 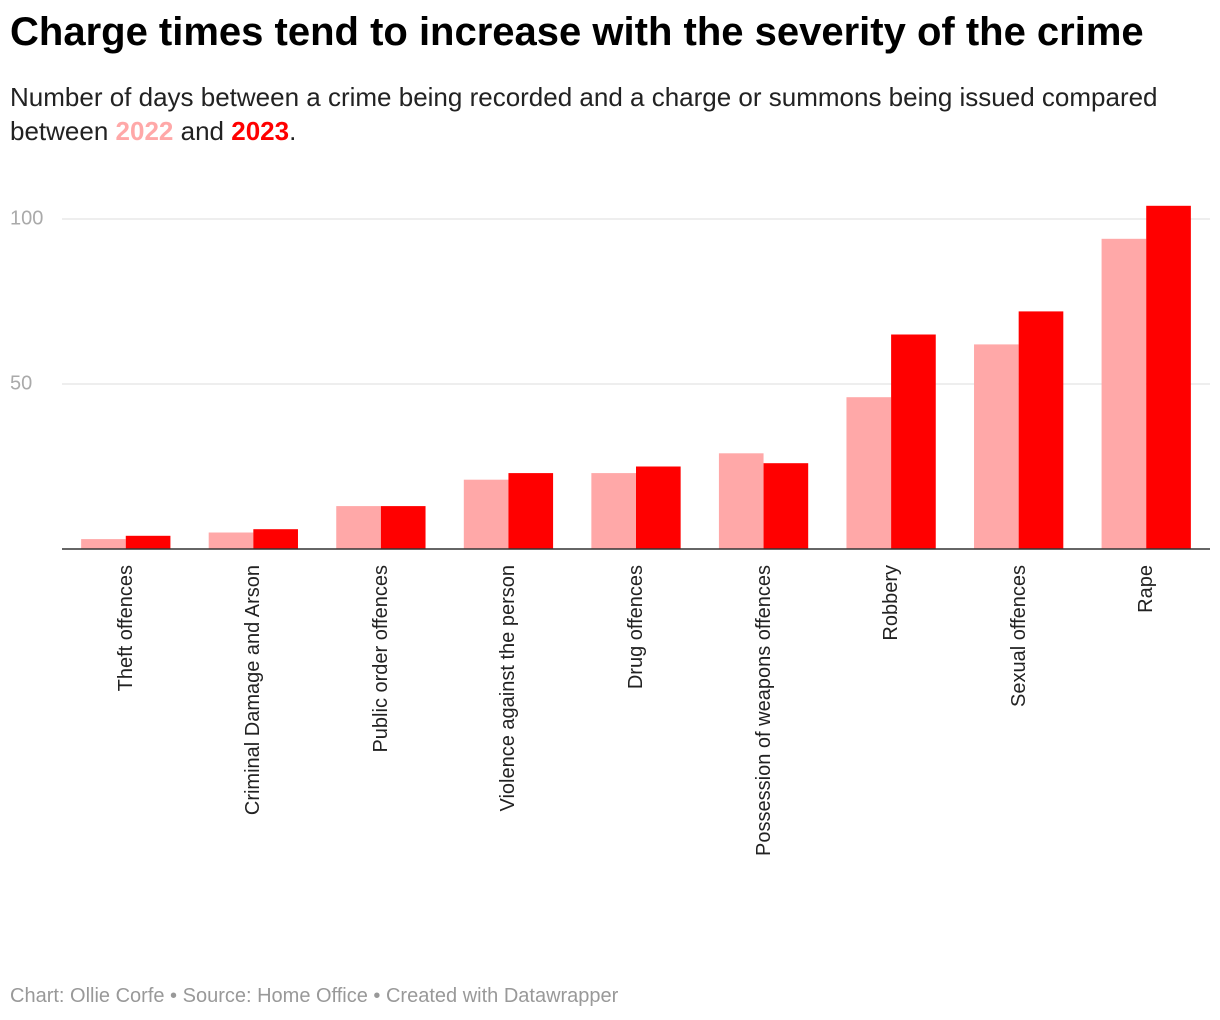 What do you see at coordinates (26, 218) in the screenshot?
I see `y-tick-label: 100` at bounding box center [26, 218].